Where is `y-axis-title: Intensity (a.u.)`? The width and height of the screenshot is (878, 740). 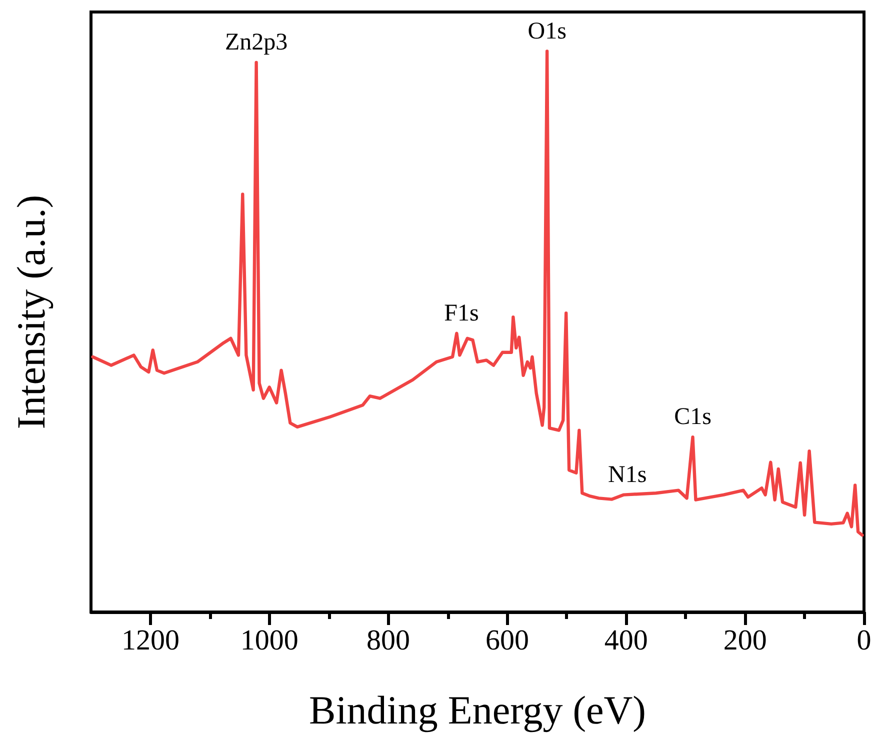
y-axis-title: Intensity (a.u.) is located at coordinates (31, 312).